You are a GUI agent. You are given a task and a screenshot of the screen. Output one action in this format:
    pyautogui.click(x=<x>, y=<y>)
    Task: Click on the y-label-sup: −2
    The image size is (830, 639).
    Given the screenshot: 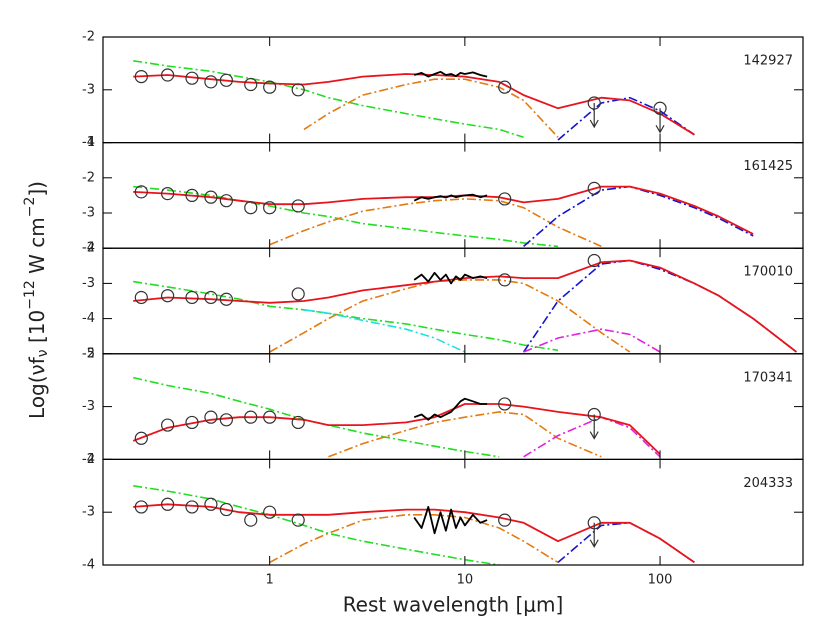 What is the action you would take?
    pyautogui.click(x=30, y=207)
    